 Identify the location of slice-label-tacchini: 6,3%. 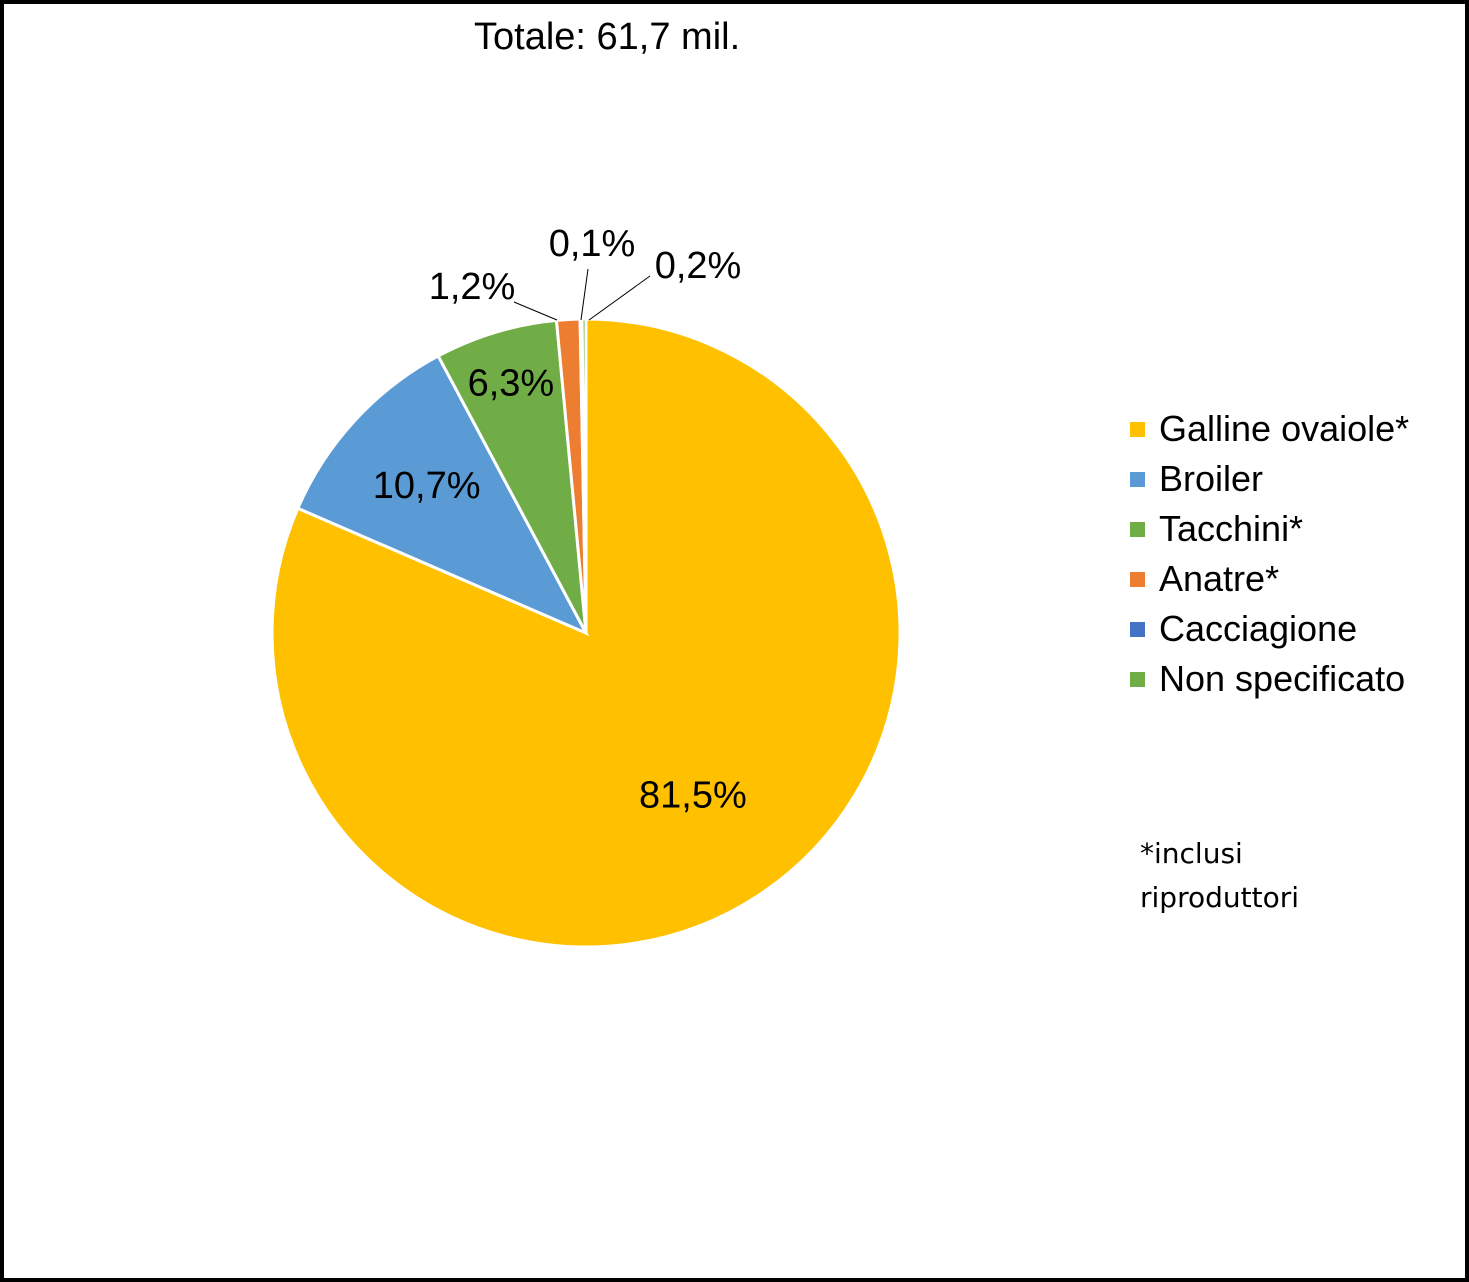
(511, 383).